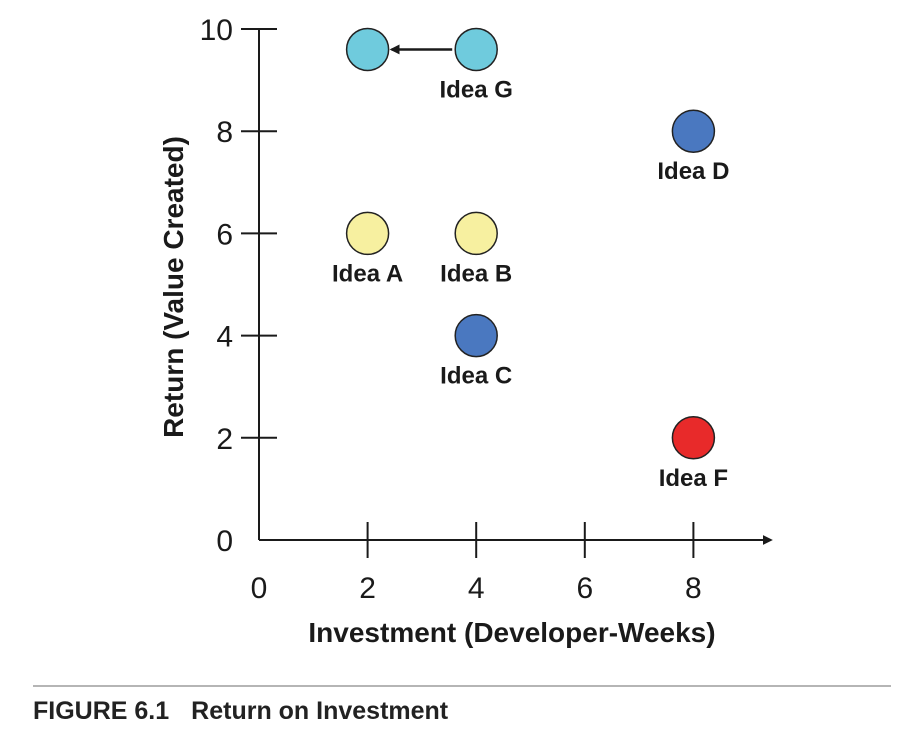  What do you see at coordinates (511, 632) in the screenshot?
I see `x-axis-title: Investment (Developer-Weeks)` at bounding box center [511, 632].